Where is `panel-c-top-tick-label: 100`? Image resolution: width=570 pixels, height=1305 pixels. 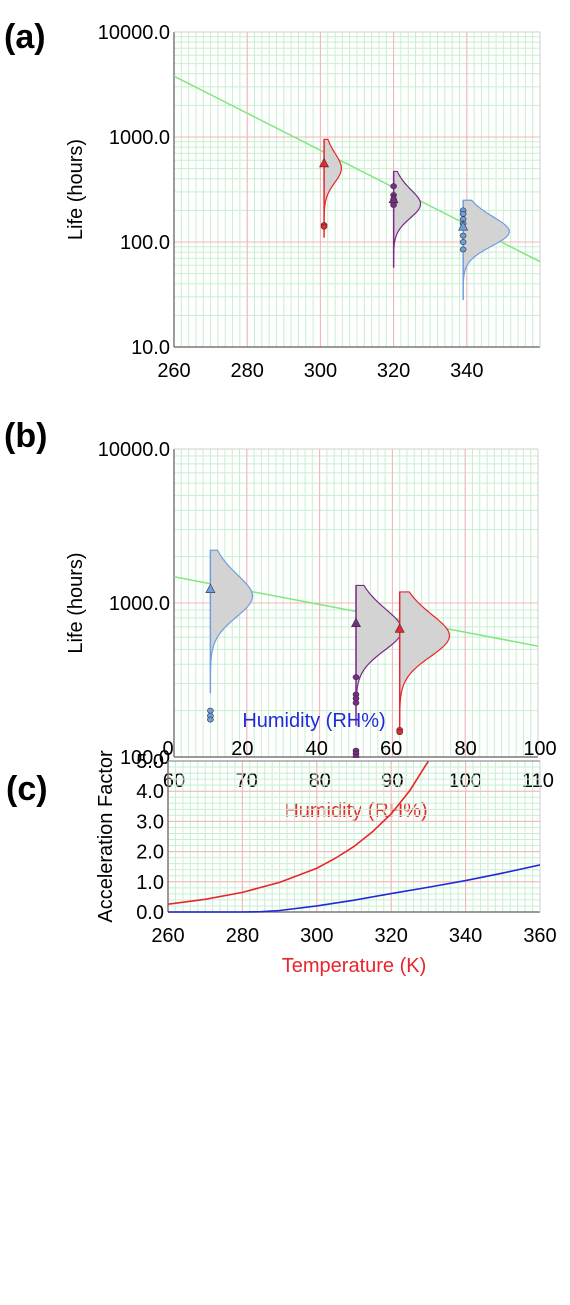 panel-c-top-tick-label: 100 is located at coordinates (539, 749).